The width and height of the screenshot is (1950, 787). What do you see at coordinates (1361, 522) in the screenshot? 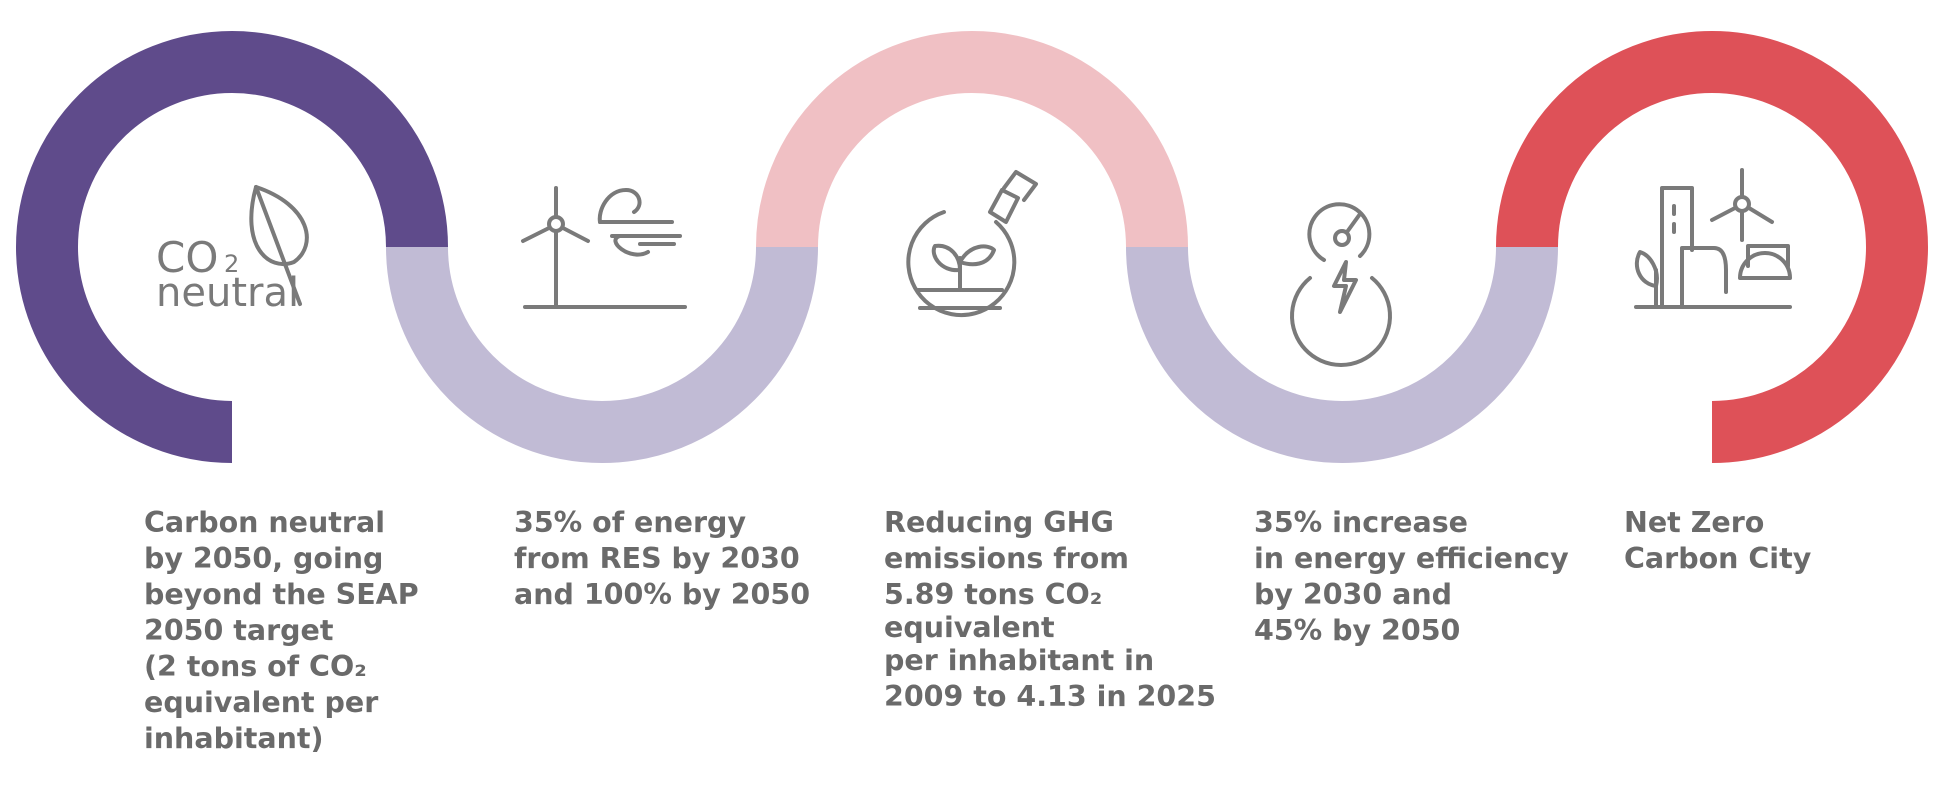
I see `caption-line: 35% increase` at bounding box center [1361, 522].